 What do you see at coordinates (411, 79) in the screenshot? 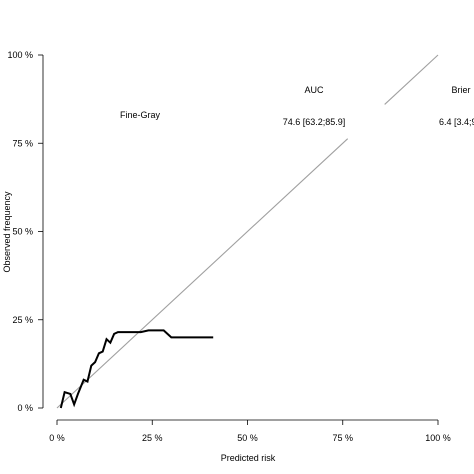
I see `reference-line-segment` at bounding box center [411, 79].